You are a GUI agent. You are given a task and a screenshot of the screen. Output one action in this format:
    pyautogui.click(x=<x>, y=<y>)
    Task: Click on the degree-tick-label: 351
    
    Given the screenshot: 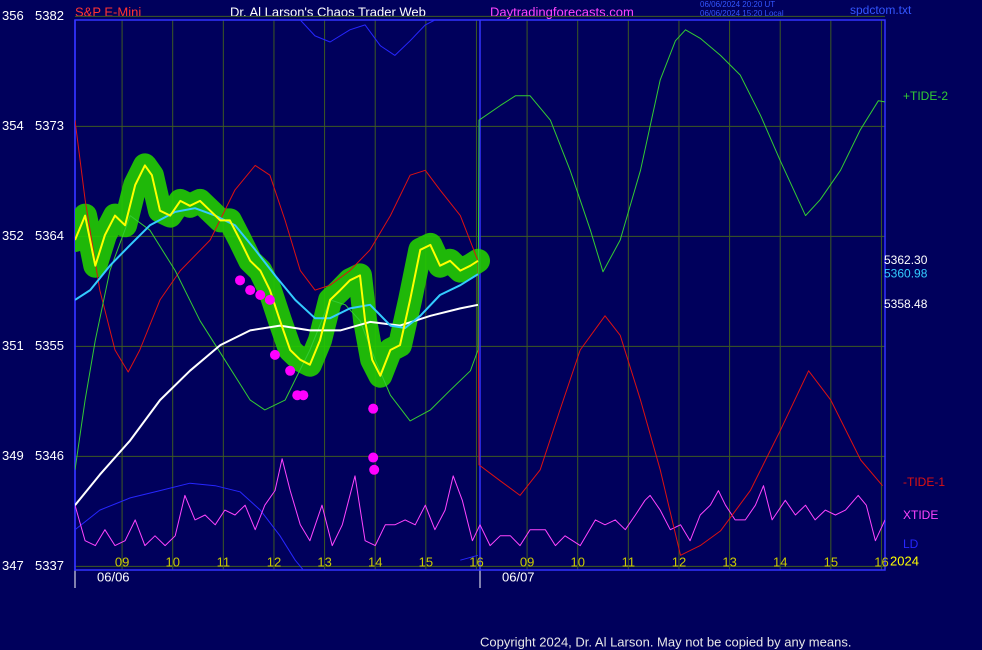 What is the action you would take?
    pyautogui.click(x=13, y=345)
    